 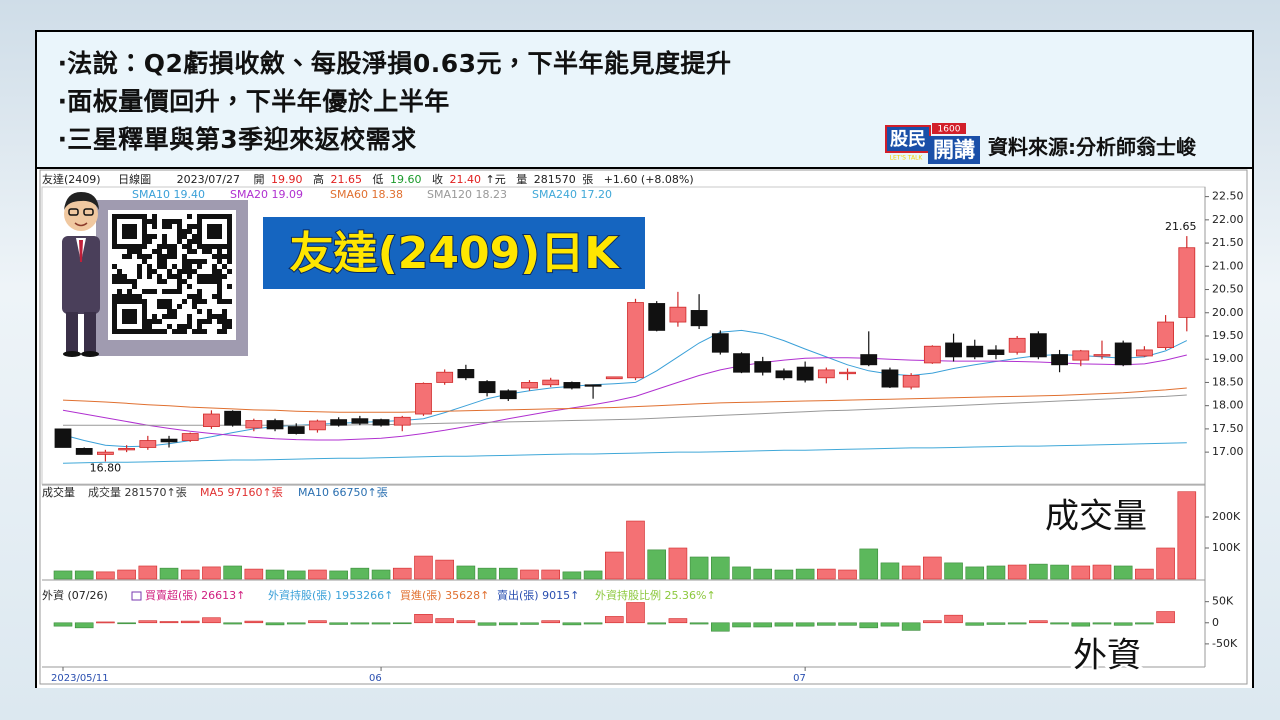 What do you see at coordinates (1228, 358) in the screenshot?
I see `y-tick-label: 19.00` at bounding box center [1228, 358].